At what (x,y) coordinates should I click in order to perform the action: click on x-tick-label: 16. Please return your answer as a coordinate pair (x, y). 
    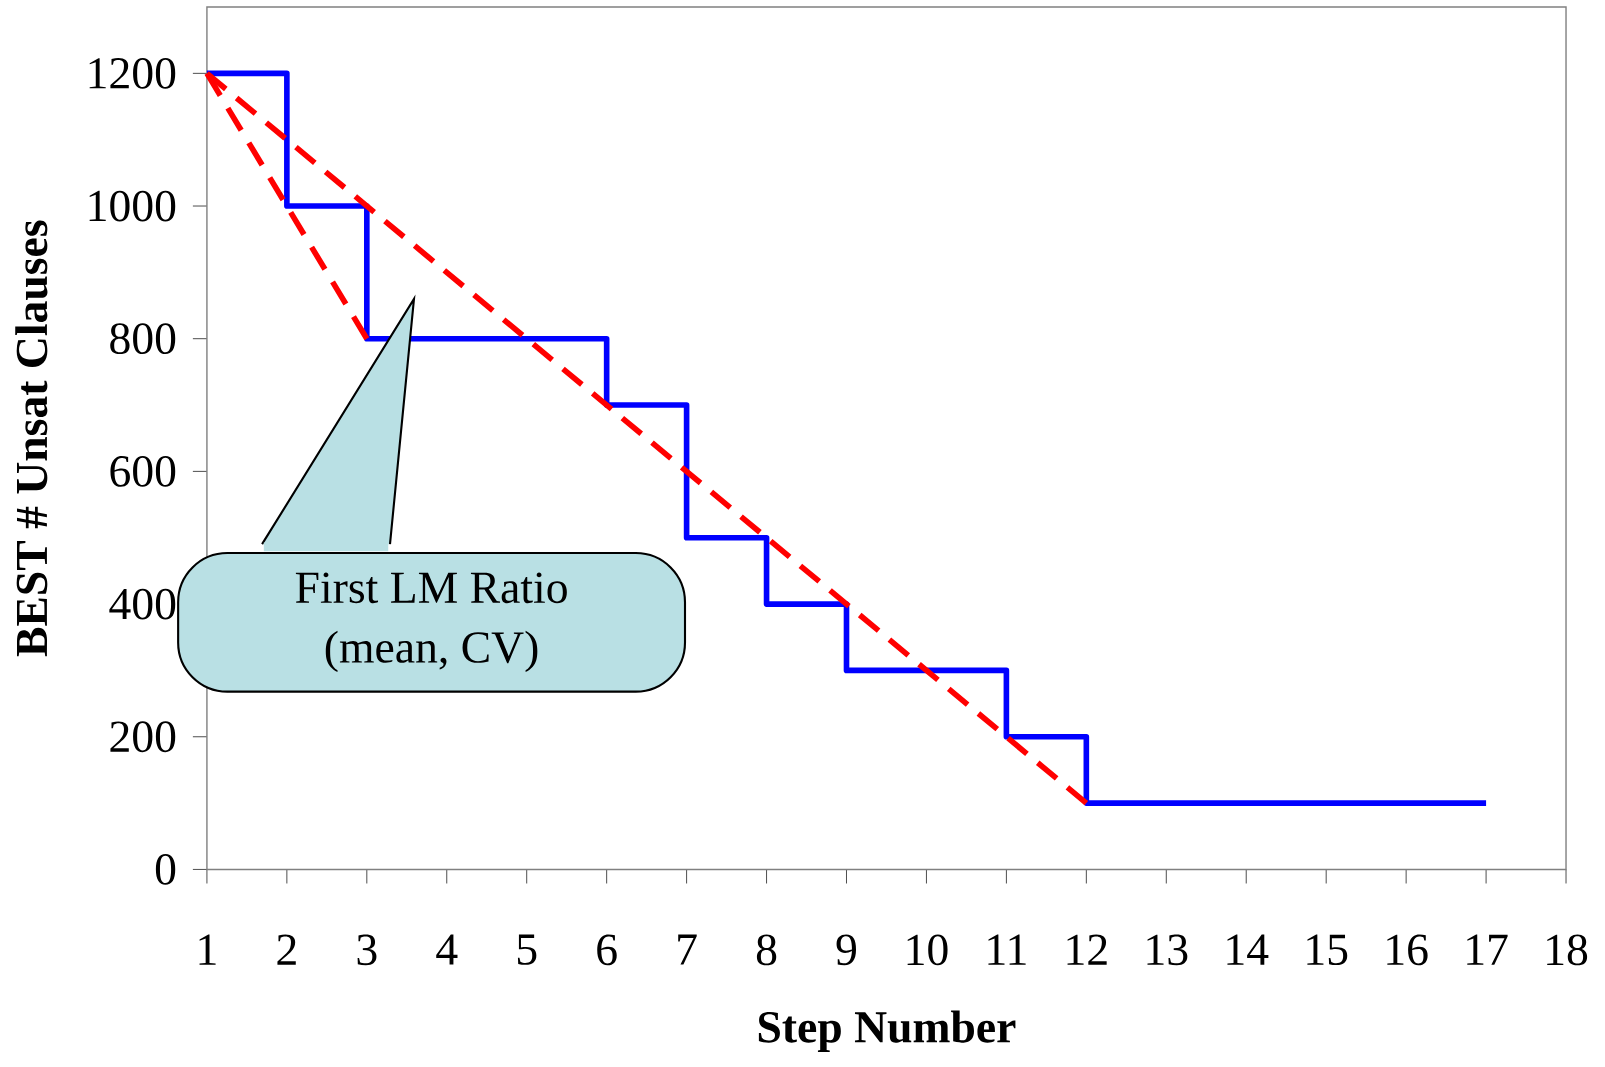
    Looking at the image, I should click on (1407, 950).